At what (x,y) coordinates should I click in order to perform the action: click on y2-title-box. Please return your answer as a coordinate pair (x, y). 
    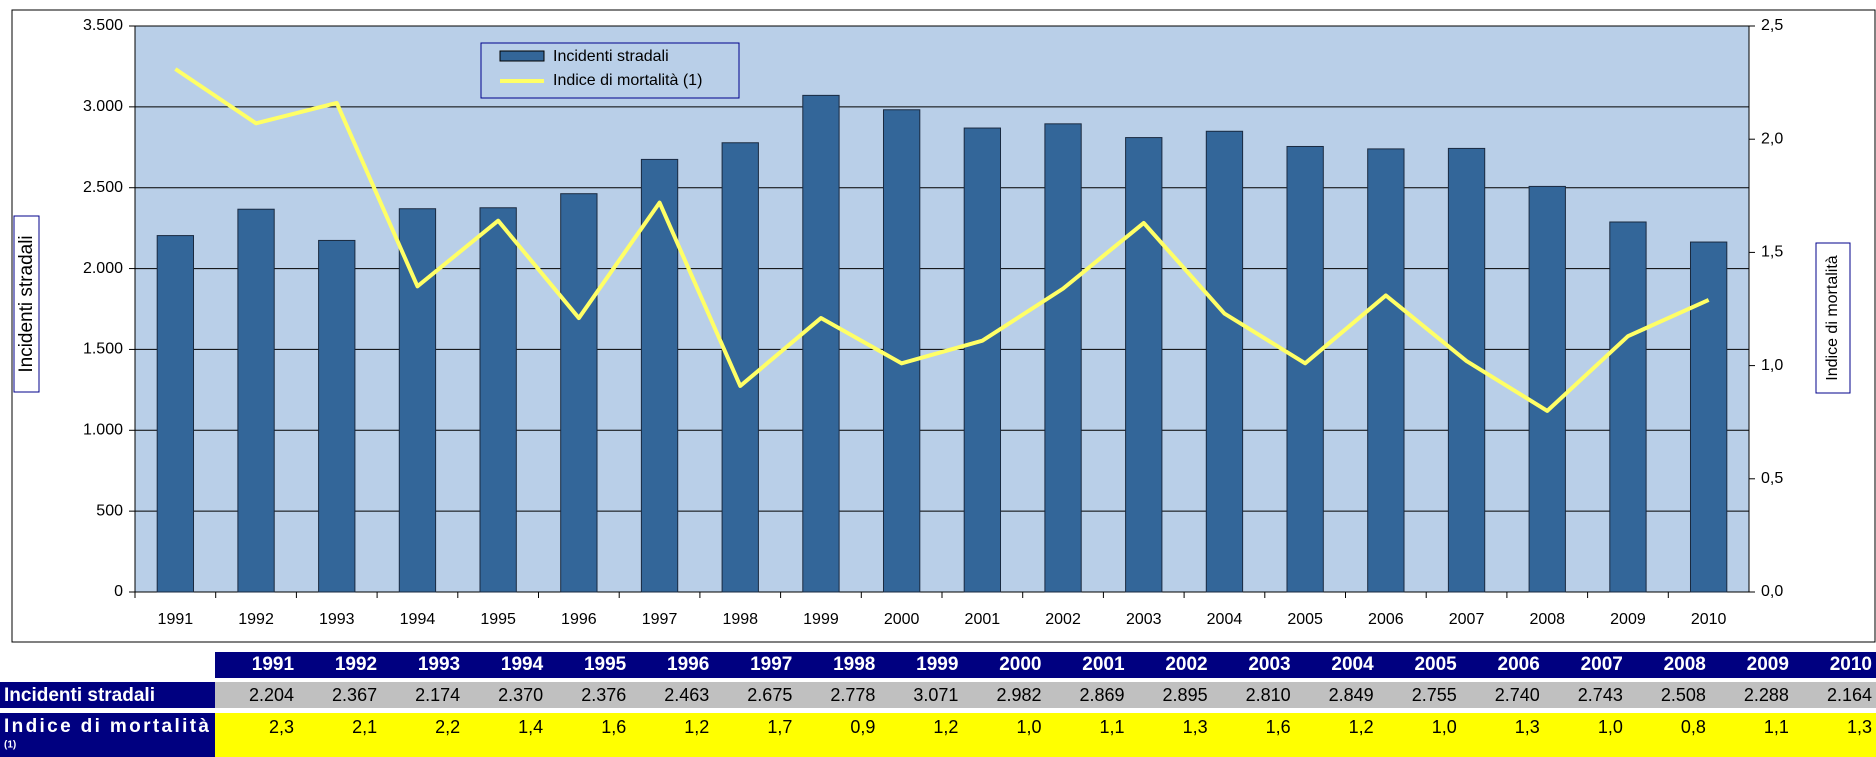
    Looking at the image, I should click on (1833, 318).